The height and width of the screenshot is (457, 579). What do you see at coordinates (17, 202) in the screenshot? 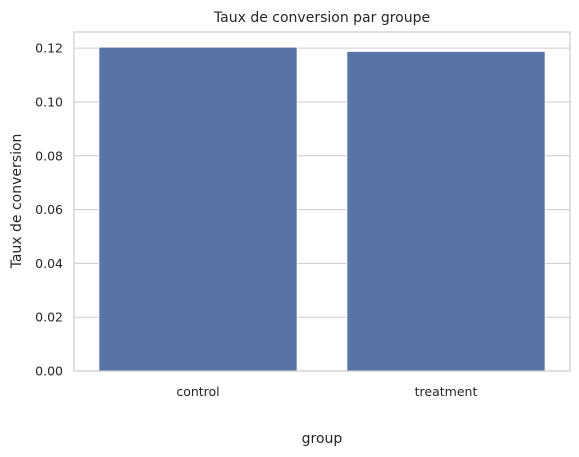
I see `y-axis-label: Taux de conversion` at bounding box center [17, 202].